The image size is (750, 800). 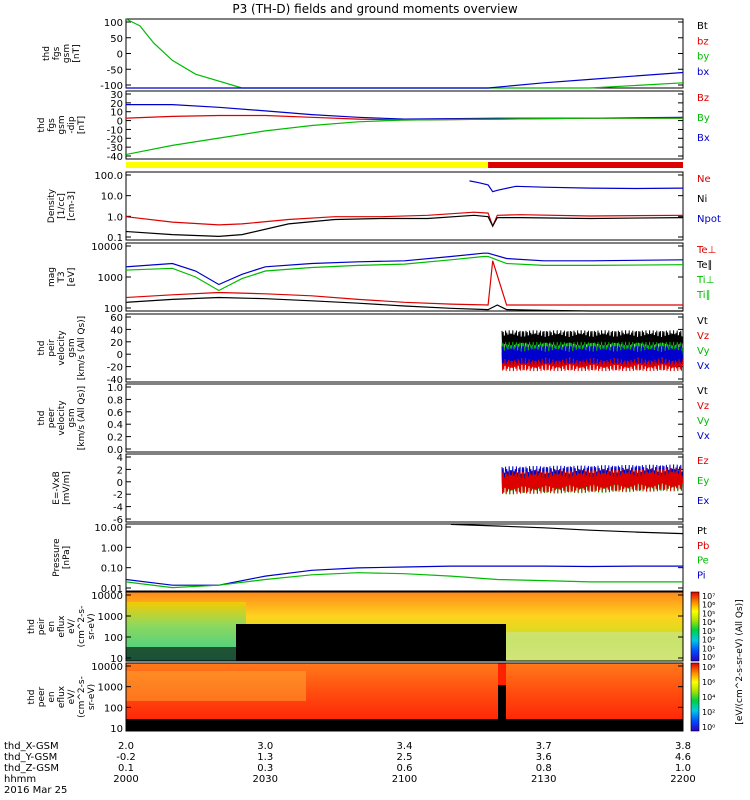 I want to click on ephemeris-value: 2.0, so click(x=126, y=746).